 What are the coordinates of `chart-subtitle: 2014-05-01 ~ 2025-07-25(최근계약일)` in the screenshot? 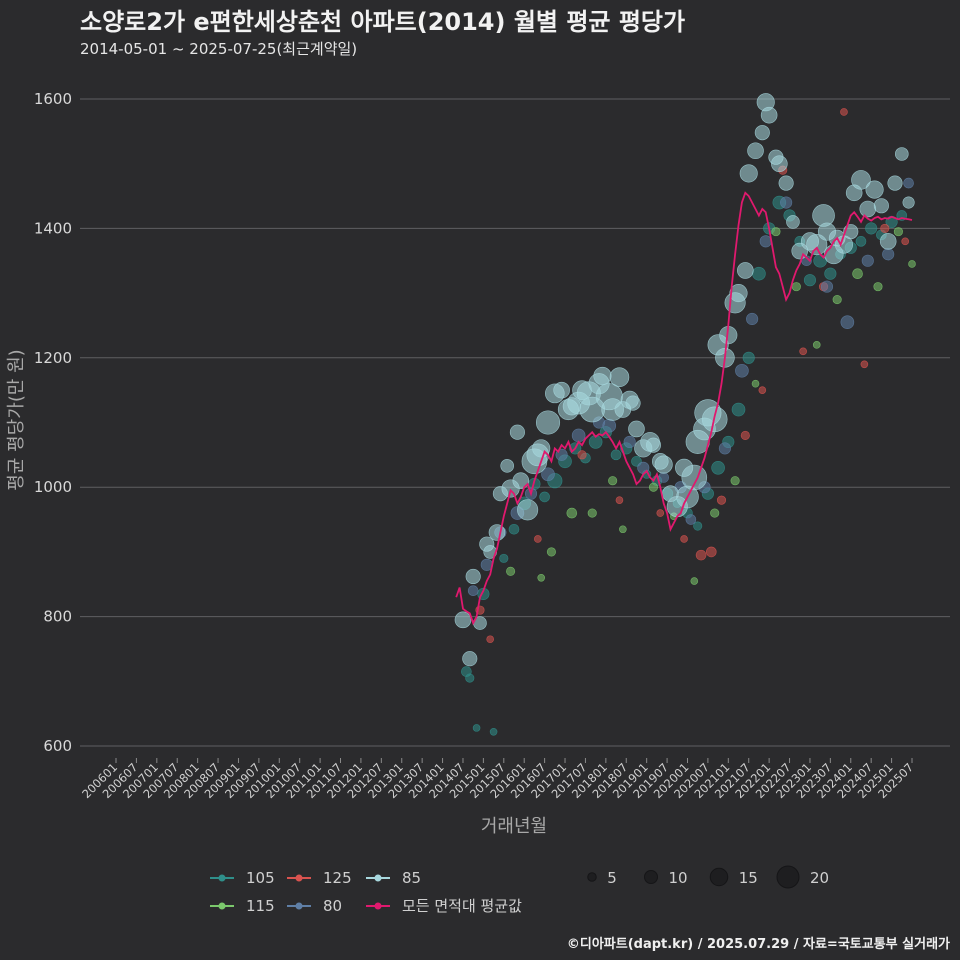 It's located at (219, 49).